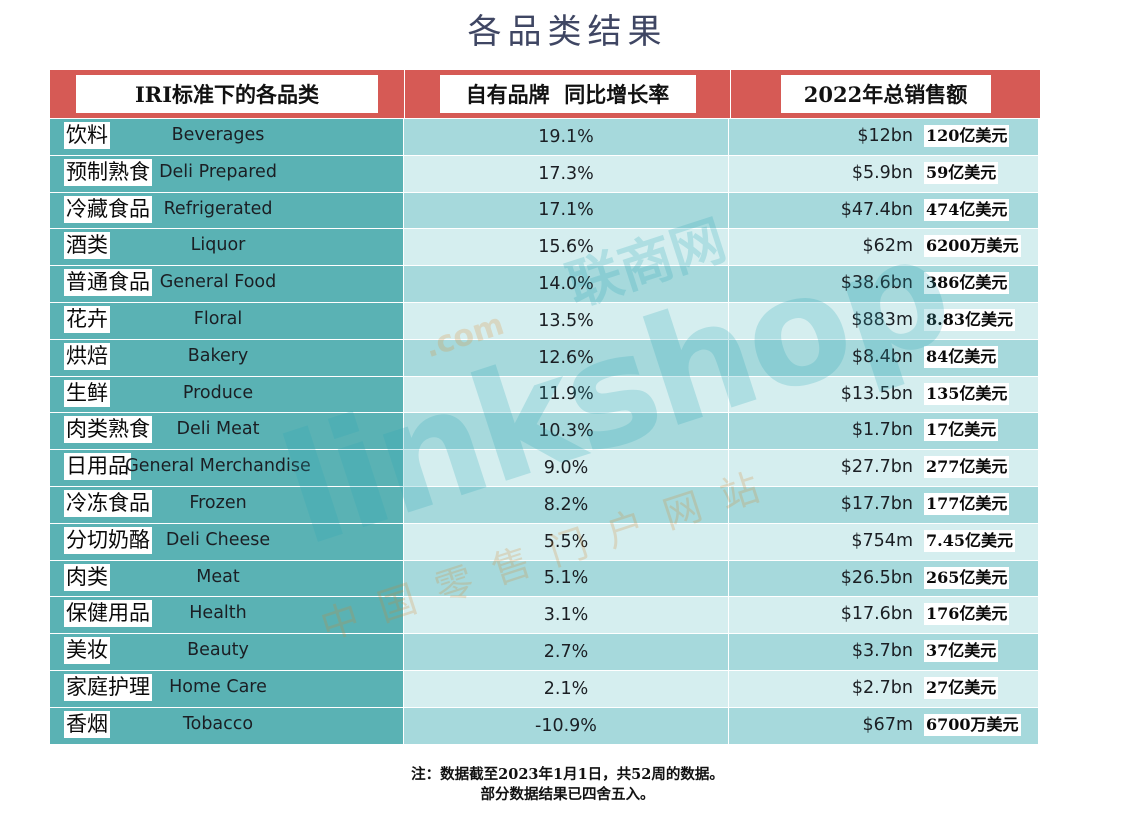  I want to click on category-cell: 生鲜 Produce, so click(227, 395).